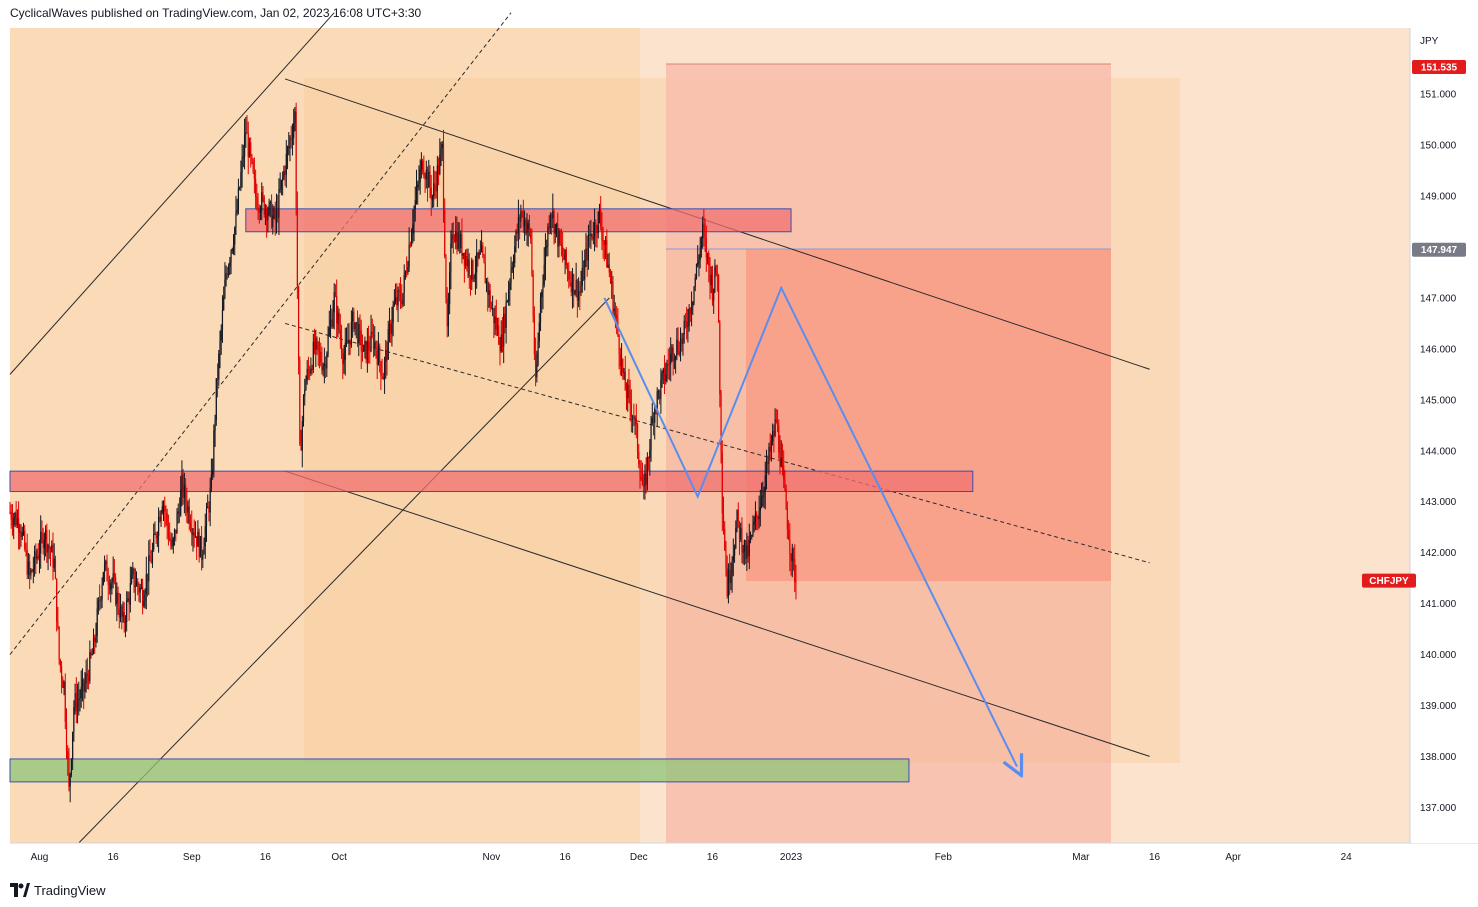 The width and height of the screenshot is (1478, 907). What do you see at coordinates (40, 857) in the screenshot?
I see `x-tick-label: Aug` at bounding box center [40, 857].